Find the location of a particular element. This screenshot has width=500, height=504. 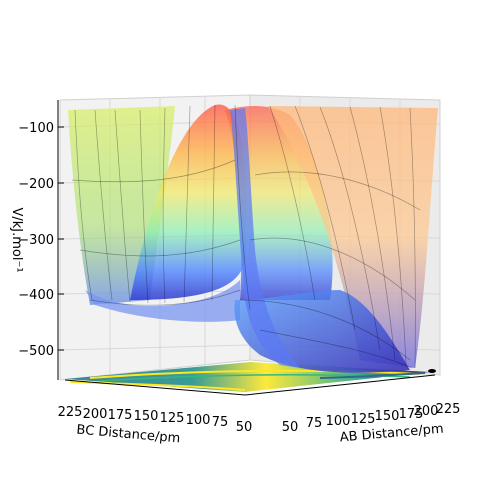

x-tick-label: 50 is located at coordinates (290, 427).